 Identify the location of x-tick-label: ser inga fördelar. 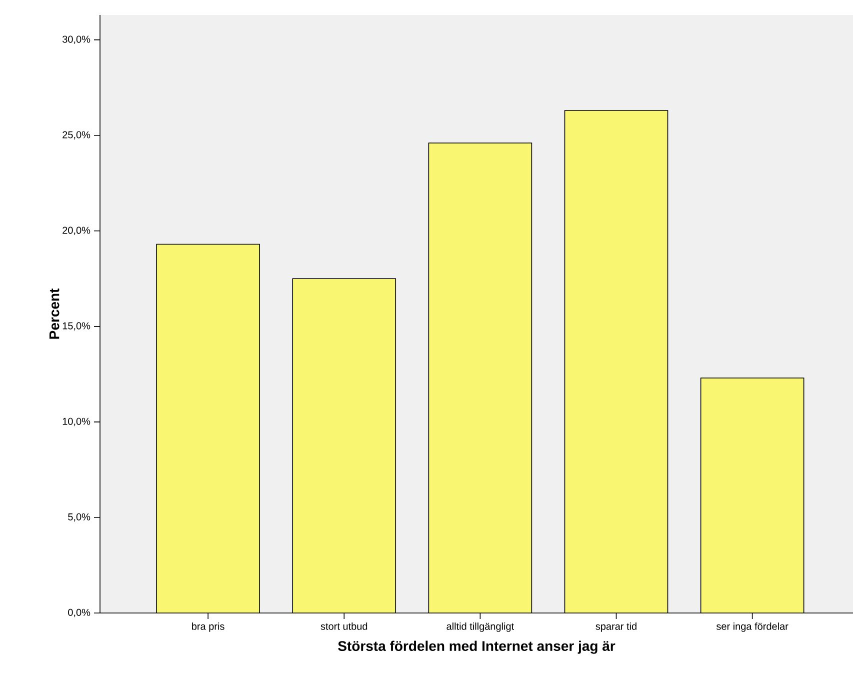
(752, 627).